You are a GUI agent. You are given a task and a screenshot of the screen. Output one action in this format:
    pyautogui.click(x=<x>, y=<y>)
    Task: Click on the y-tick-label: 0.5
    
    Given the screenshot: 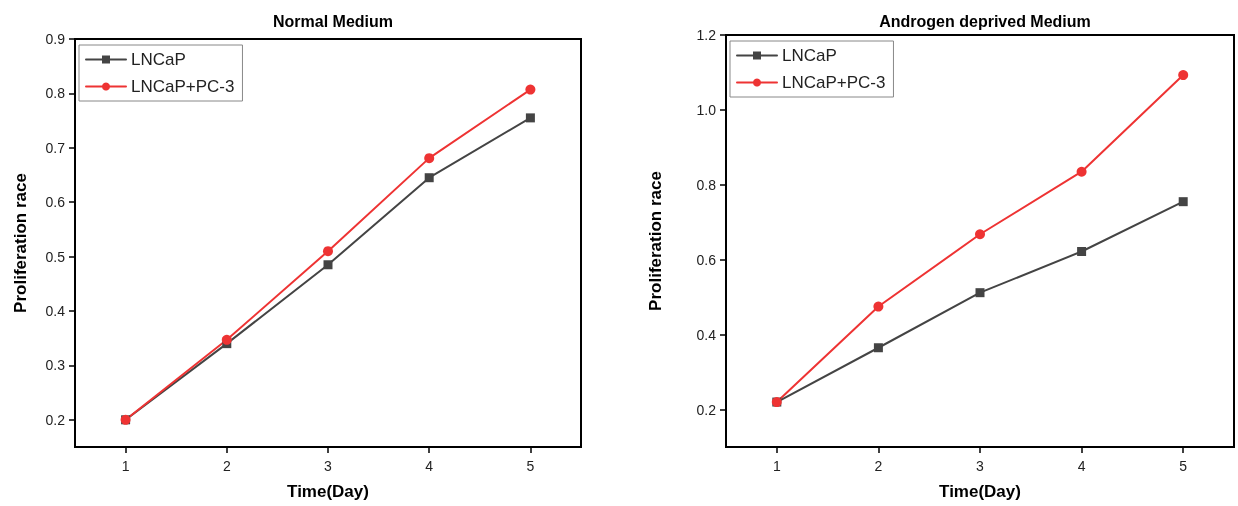 What is the action you would take?
    pyautogui.click(x=55, y=256)
    